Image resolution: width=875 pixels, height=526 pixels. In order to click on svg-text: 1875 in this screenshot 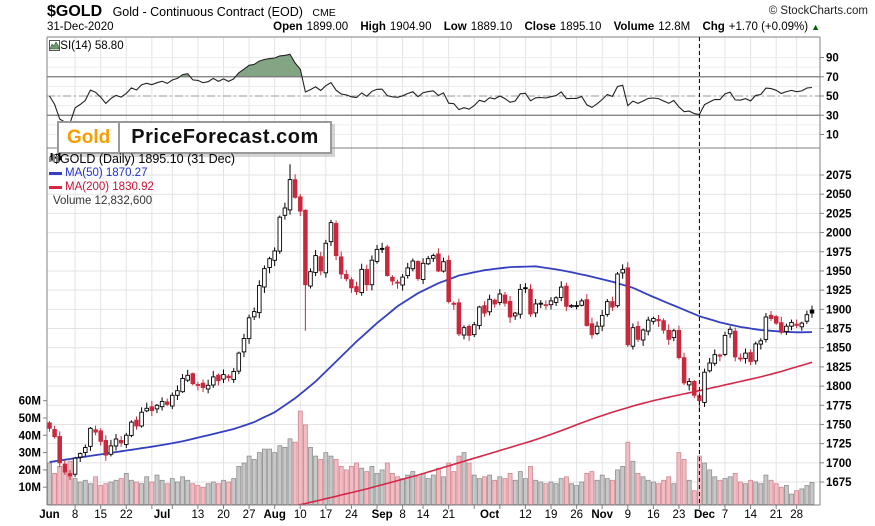, I will do `click(839, 330)`.